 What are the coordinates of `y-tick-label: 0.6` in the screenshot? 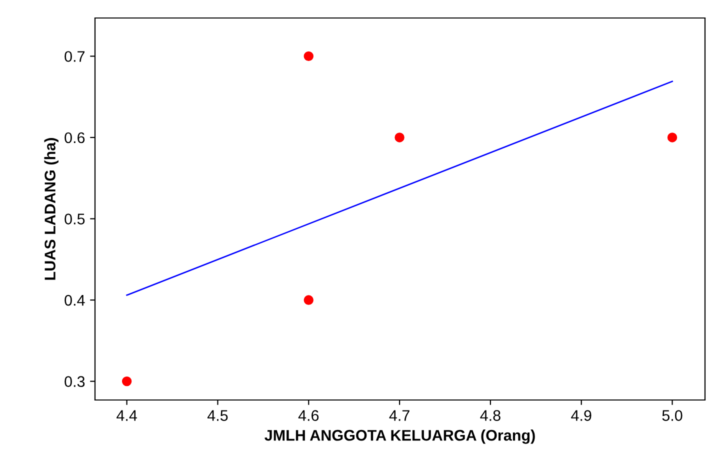 It's located at (74, 138).